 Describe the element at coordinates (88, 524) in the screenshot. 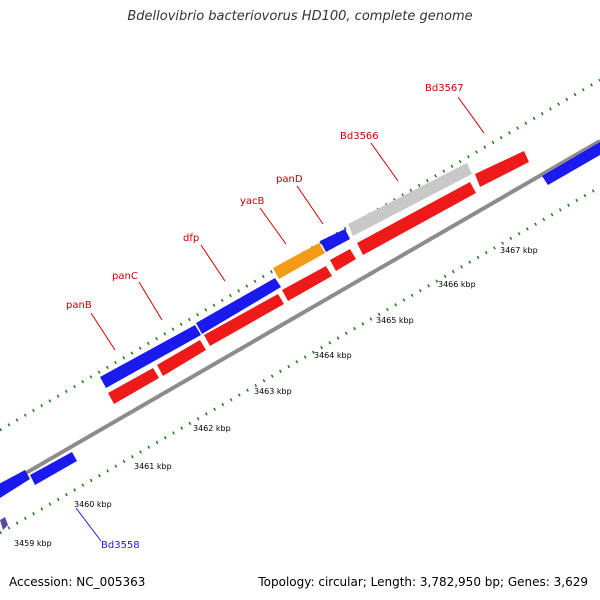

I see `bd3558-leader` at that location.